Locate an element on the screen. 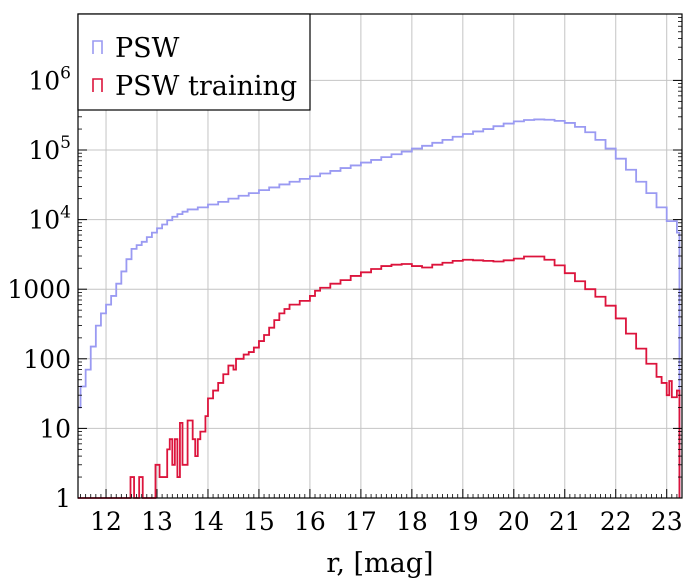 Image resolution: width=700 pixels, height=580 pixels. y-tick-label: 10⁶ is located at coordinates (49, 79).